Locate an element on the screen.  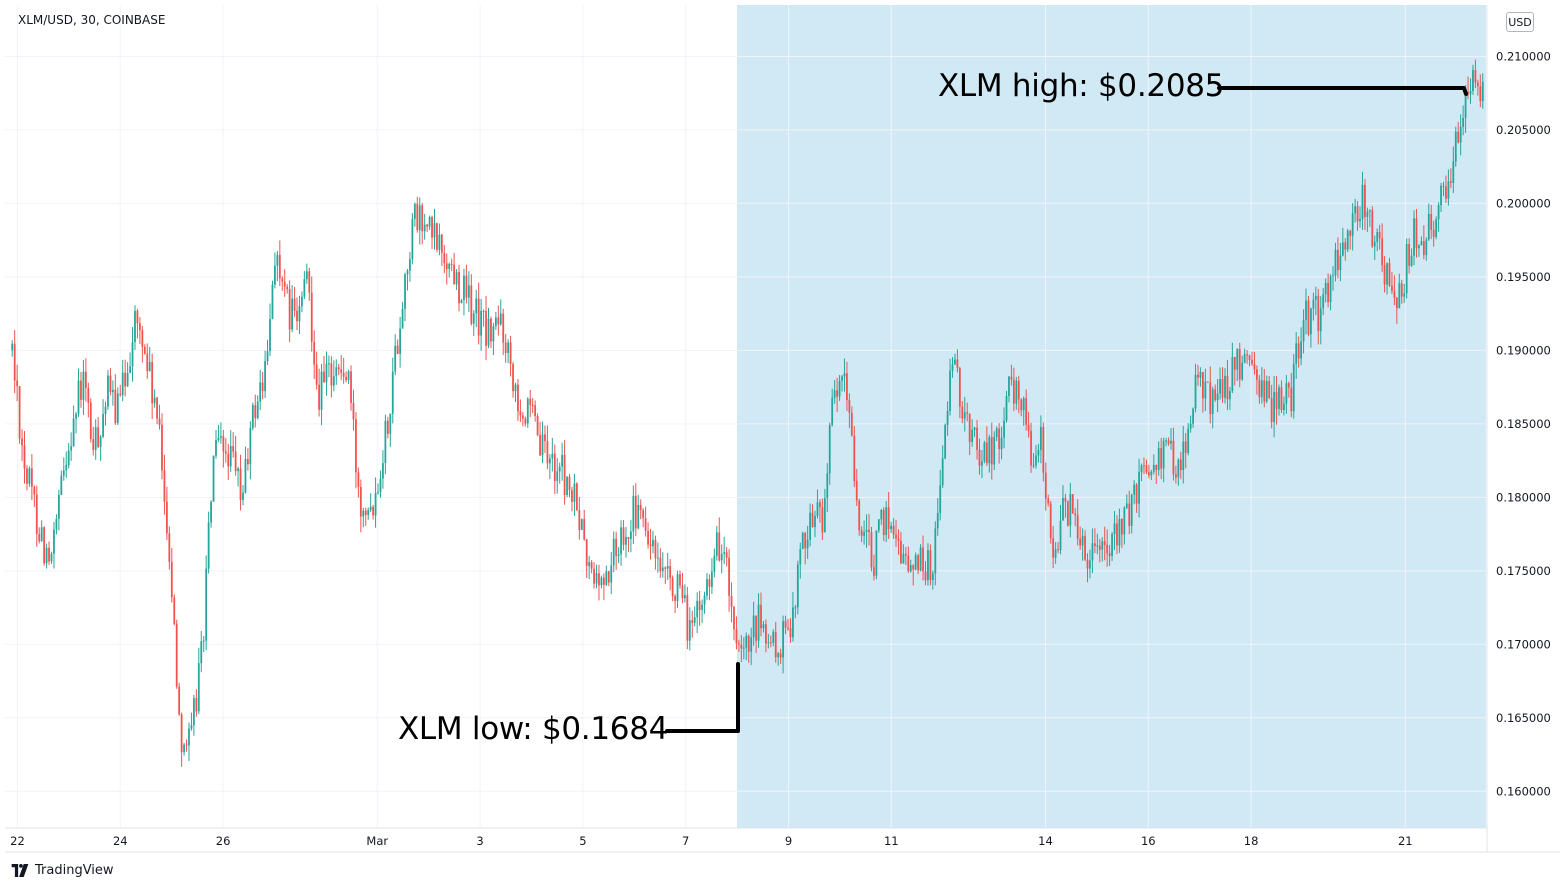
x-tick-label: 22 is located at coordinates (17, 841).